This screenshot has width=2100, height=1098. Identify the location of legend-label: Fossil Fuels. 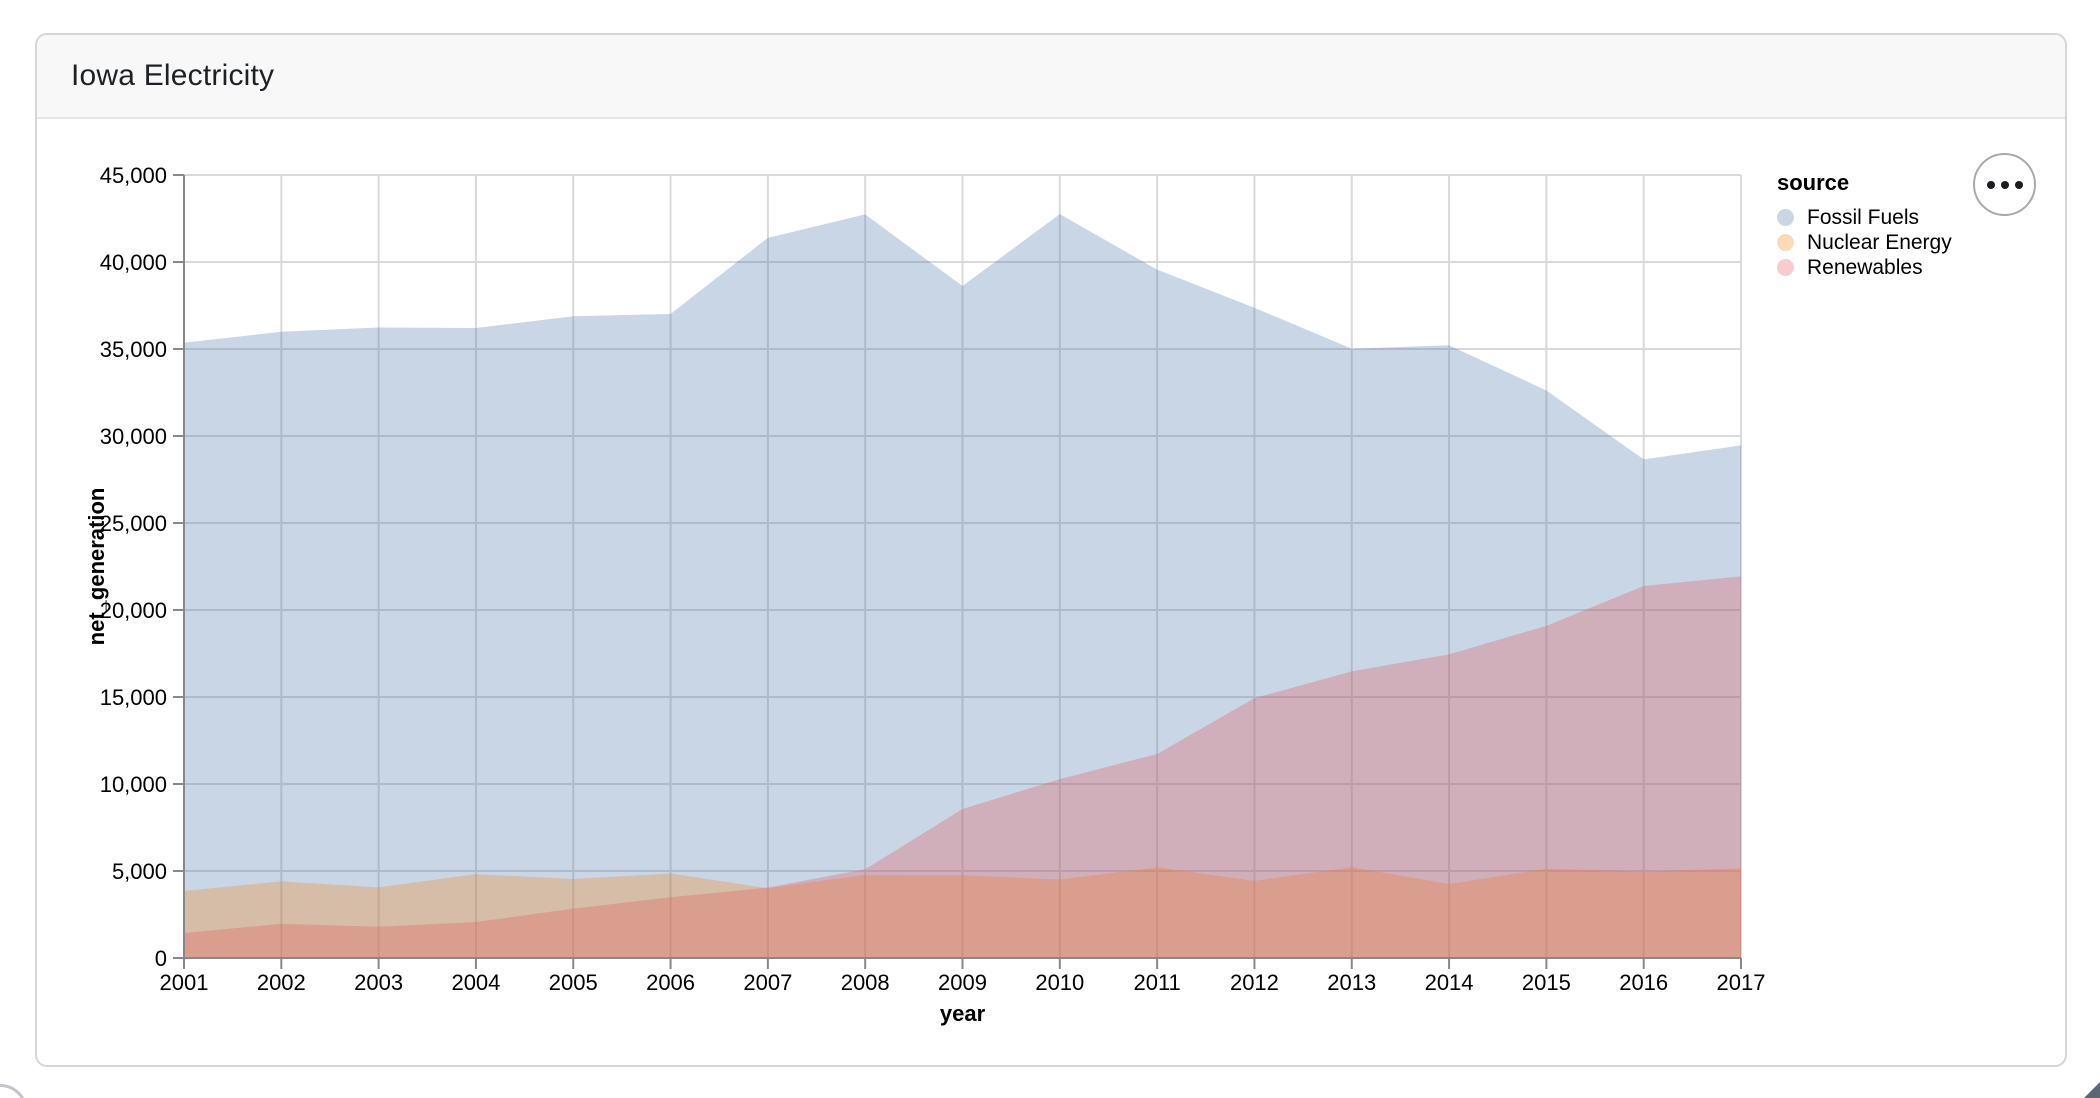
(1863, 217).